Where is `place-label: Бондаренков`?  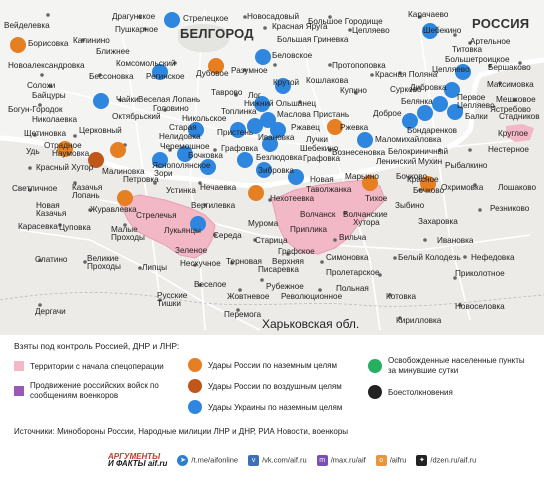
place-label: Бондаренков is located at coordinates (432, 130).